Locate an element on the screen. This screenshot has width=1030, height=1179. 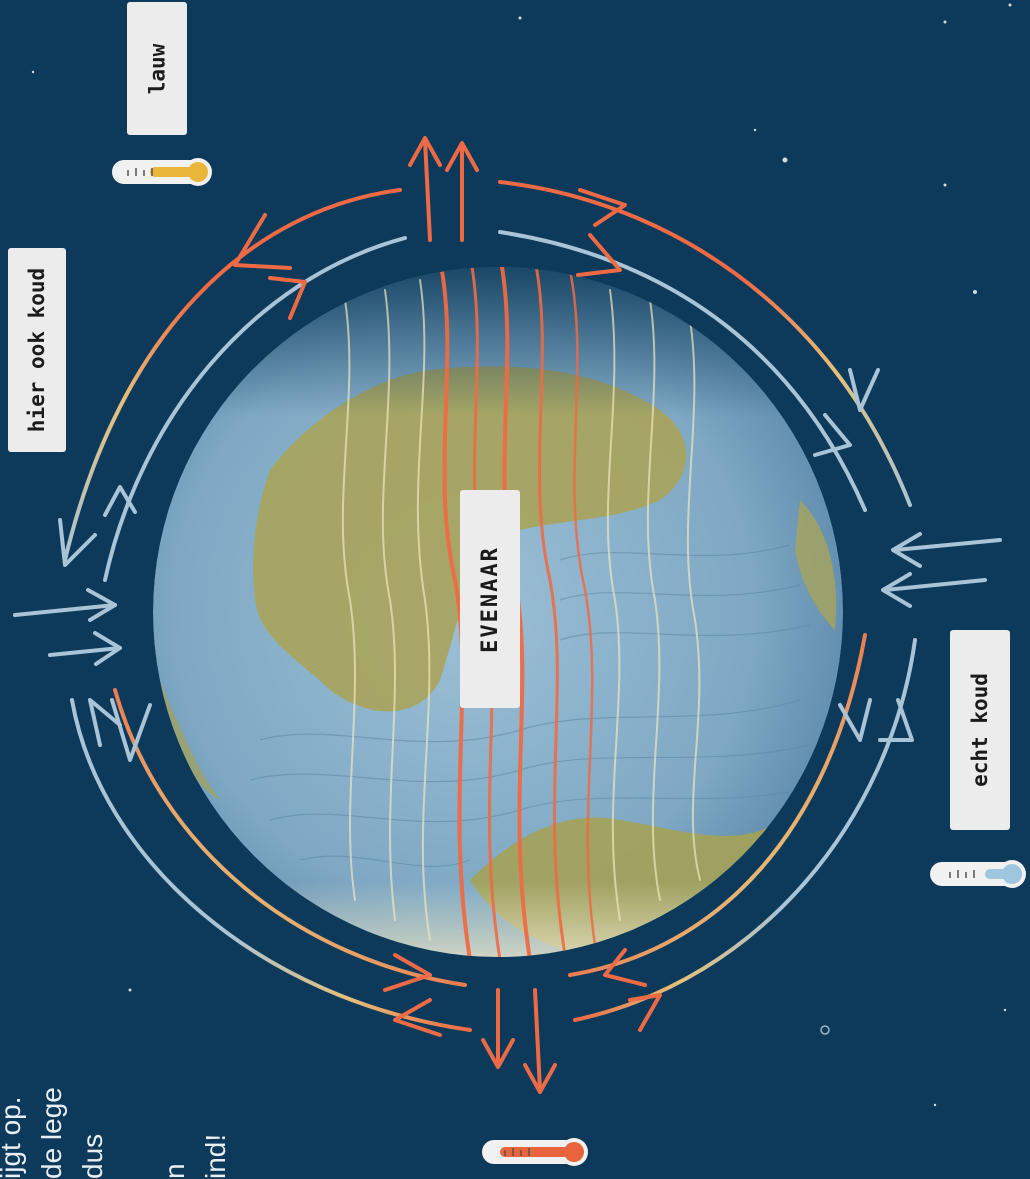
side-text-line: n is located at coordinates (174, 1171).